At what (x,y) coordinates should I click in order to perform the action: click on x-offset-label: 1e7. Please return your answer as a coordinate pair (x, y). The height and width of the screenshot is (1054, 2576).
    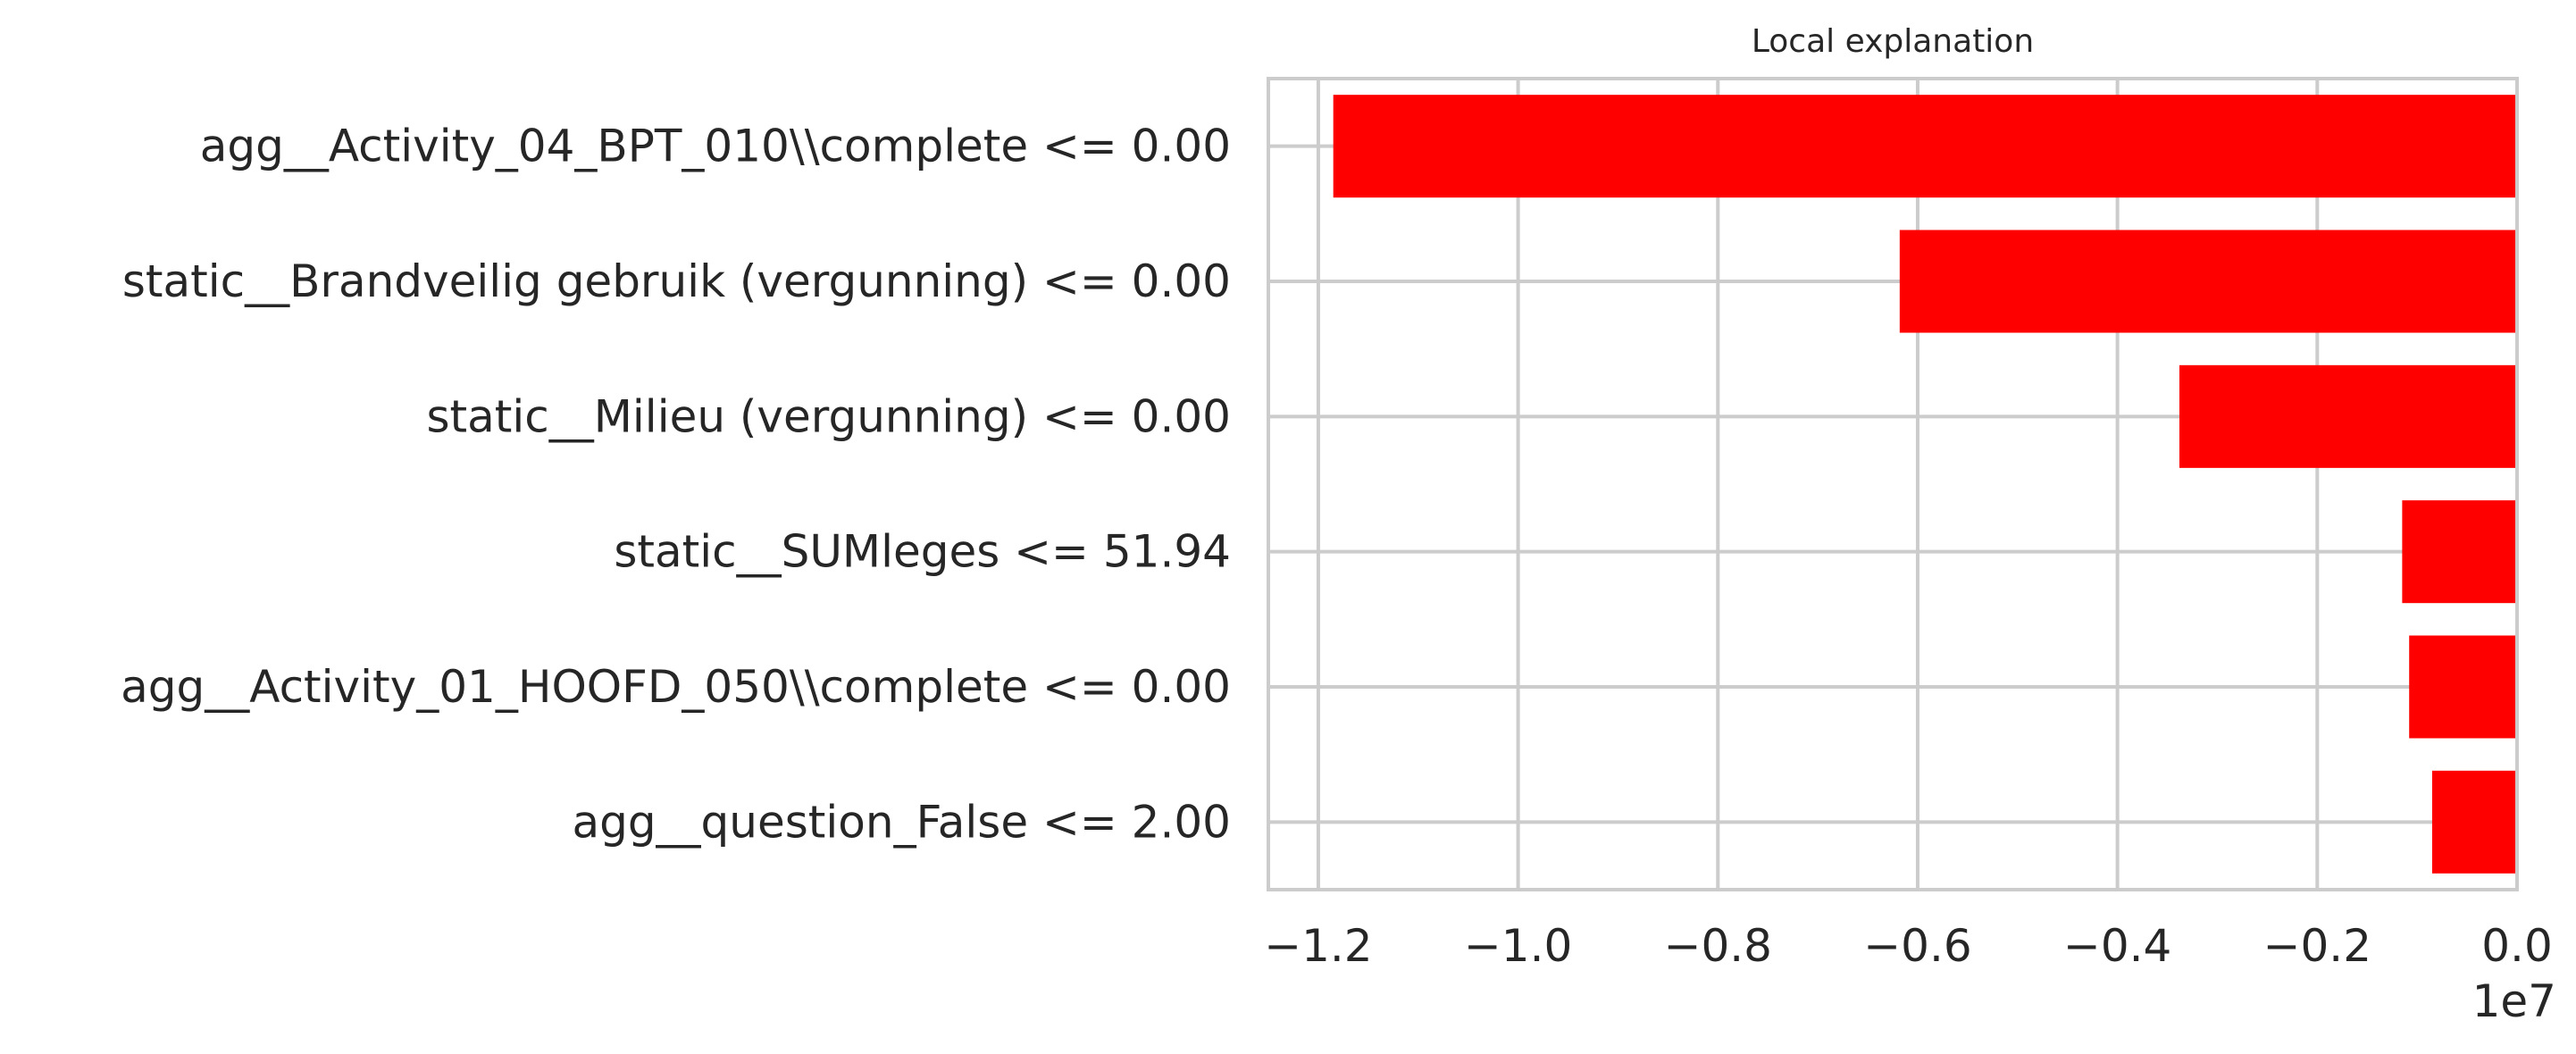
    Looking at the image, I should click on (2514, 1001).